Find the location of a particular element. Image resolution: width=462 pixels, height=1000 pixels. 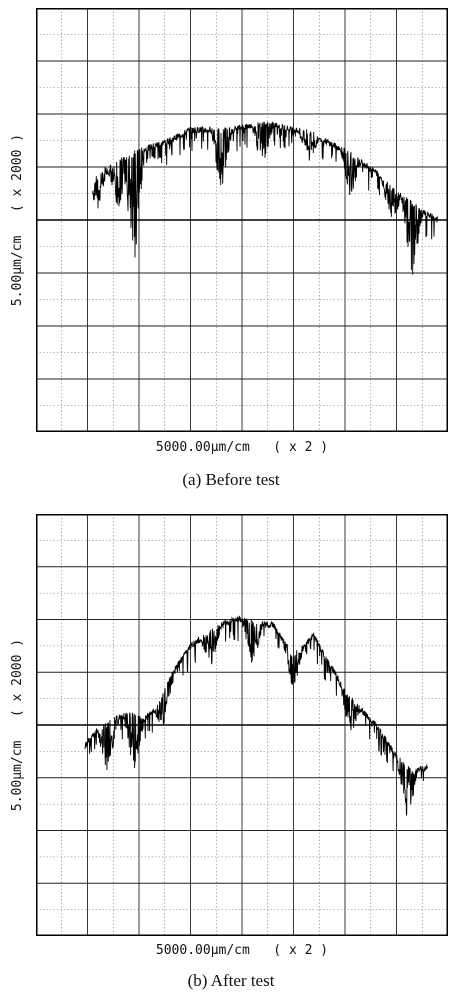

x-axis-label-after: 5000.00μm/cm ( x 2 ) is located at coordinates (242, 950).